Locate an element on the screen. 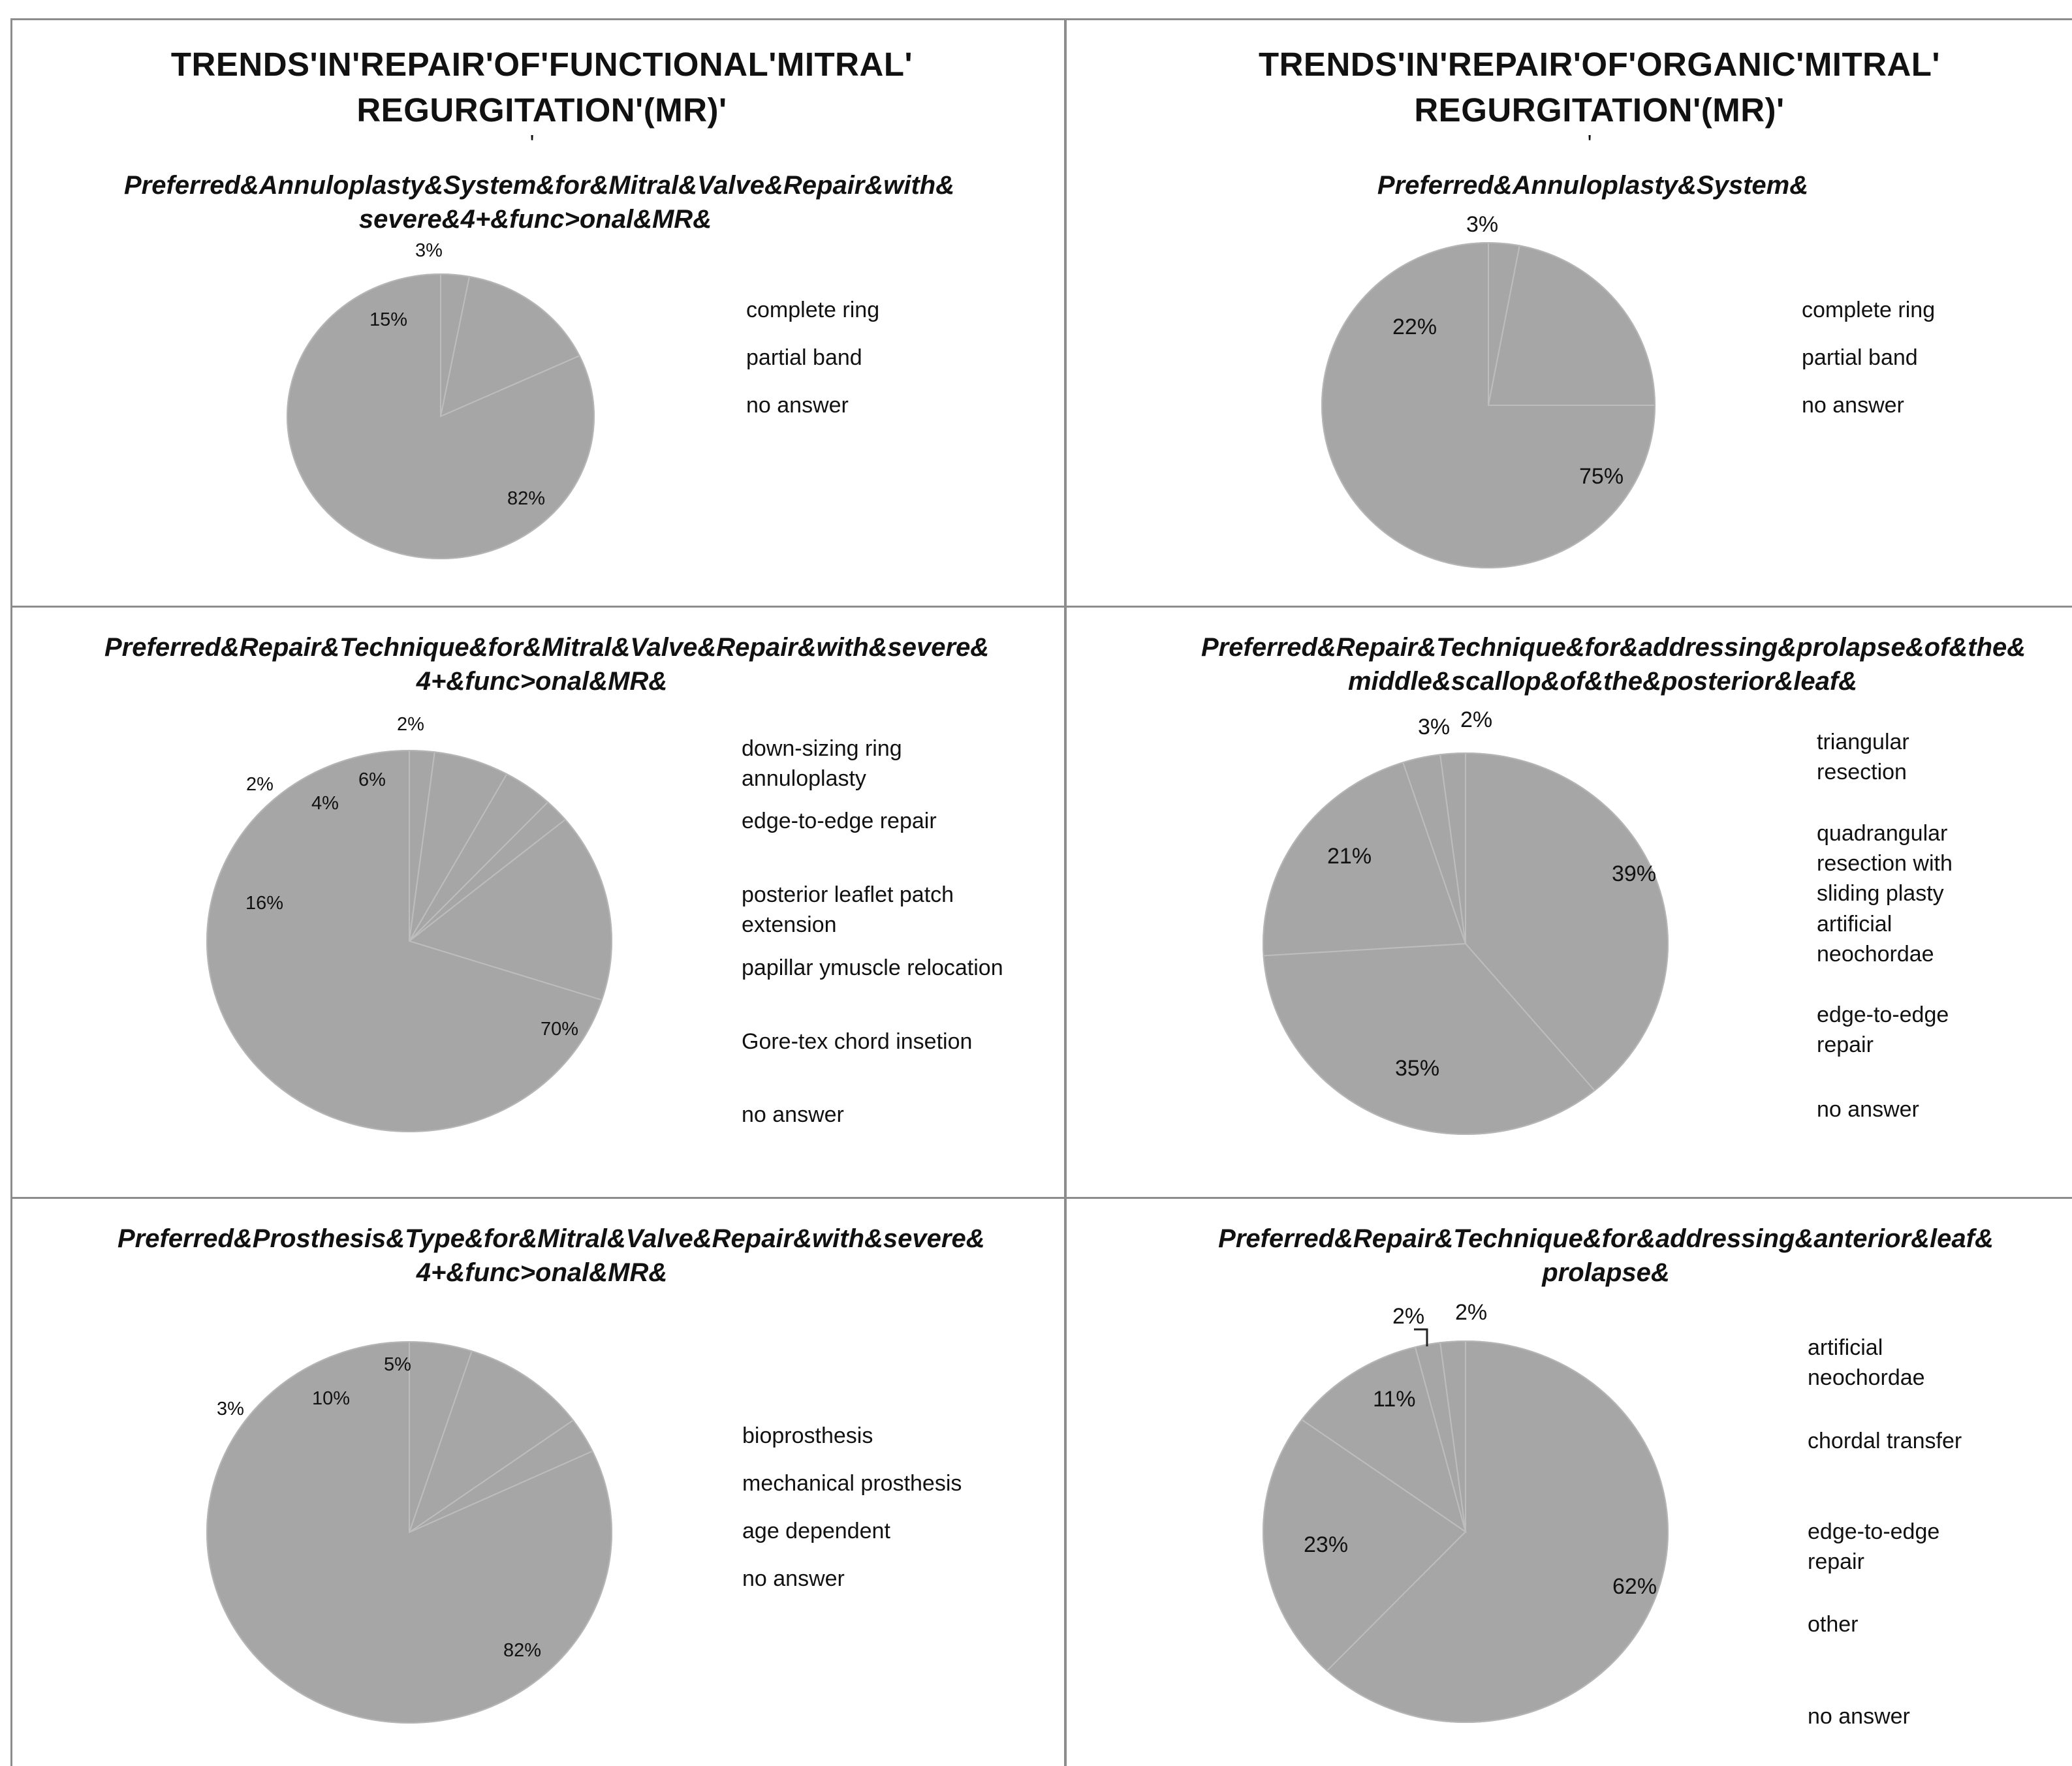  slice-data-label: 16% is located at coordinates (264, 903).